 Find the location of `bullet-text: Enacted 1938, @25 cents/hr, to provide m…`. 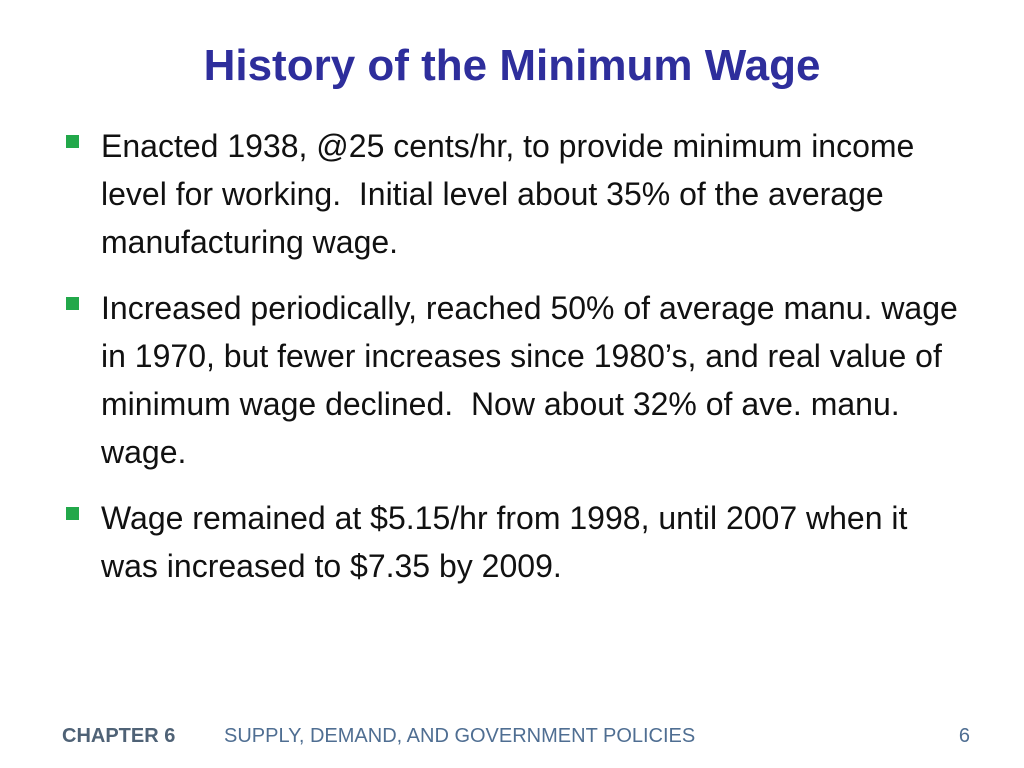

bullet-text: Enacted 1938, @25 cents/hr, to provide m… is located at coordinates (512, 194).